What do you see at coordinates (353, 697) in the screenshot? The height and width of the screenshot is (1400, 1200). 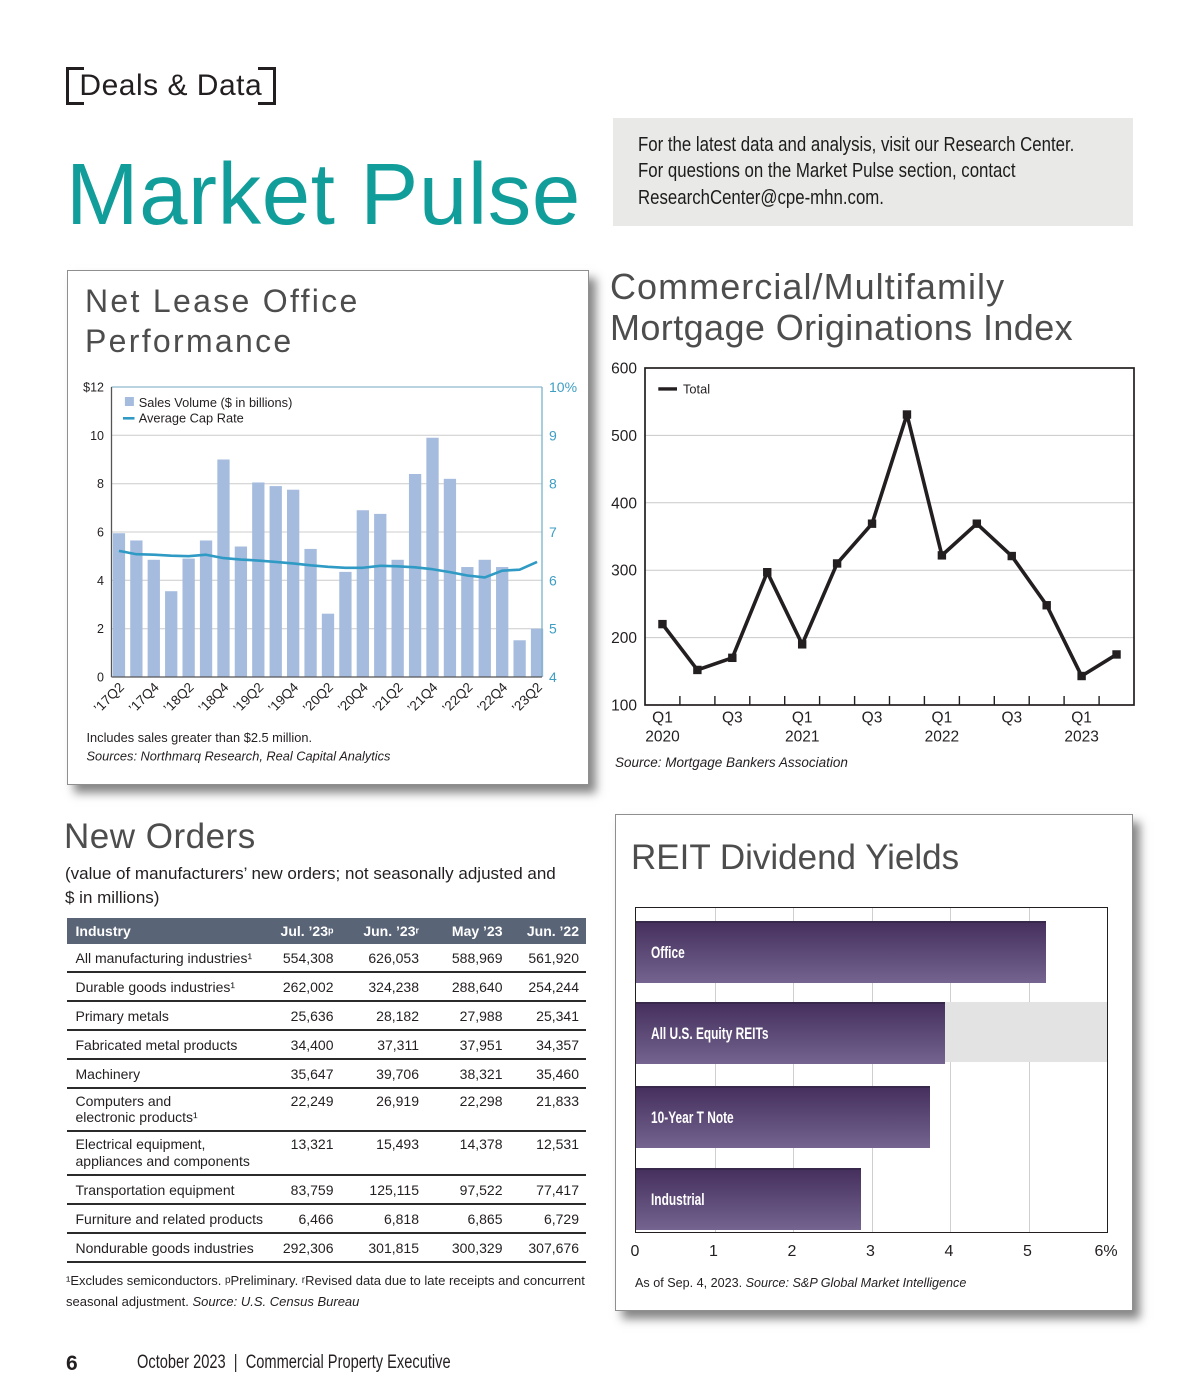 I see `svg-text: ’20Q4` at bounding box center [353, 697].